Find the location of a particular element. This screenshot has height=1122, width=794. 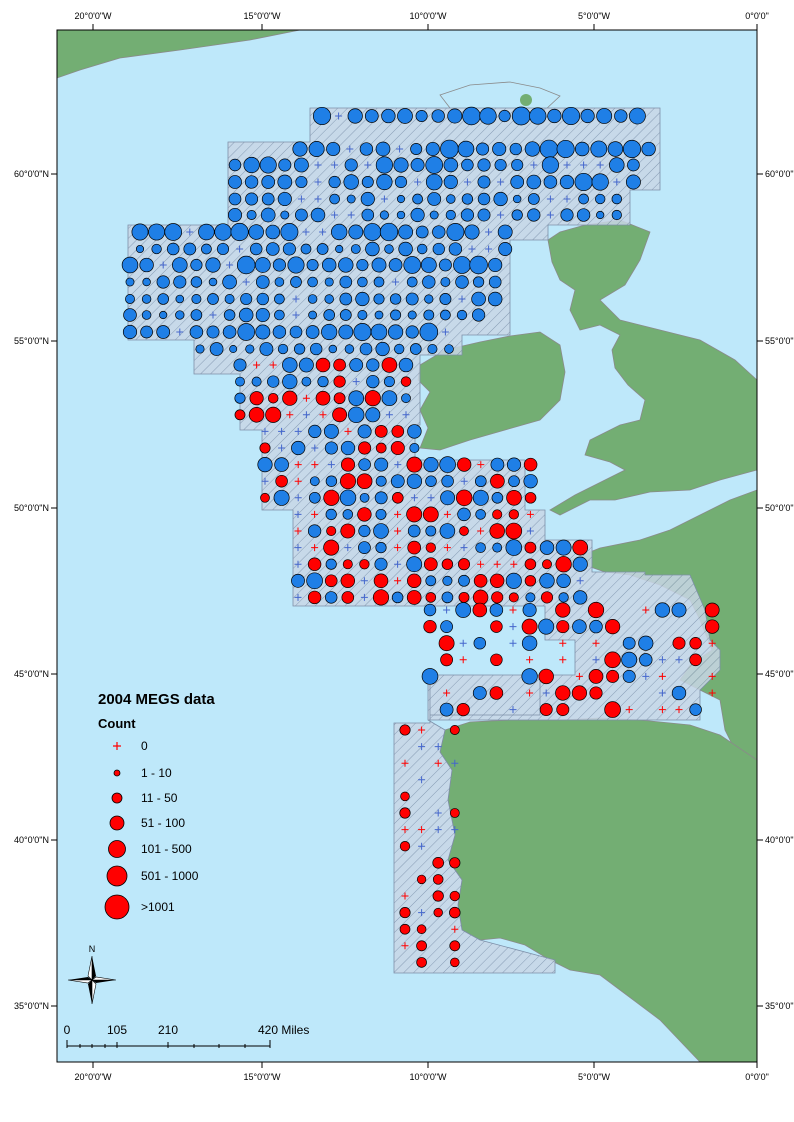

lat-tick-right-55n: 55°0'0"N is located at coordinates (779, 341).